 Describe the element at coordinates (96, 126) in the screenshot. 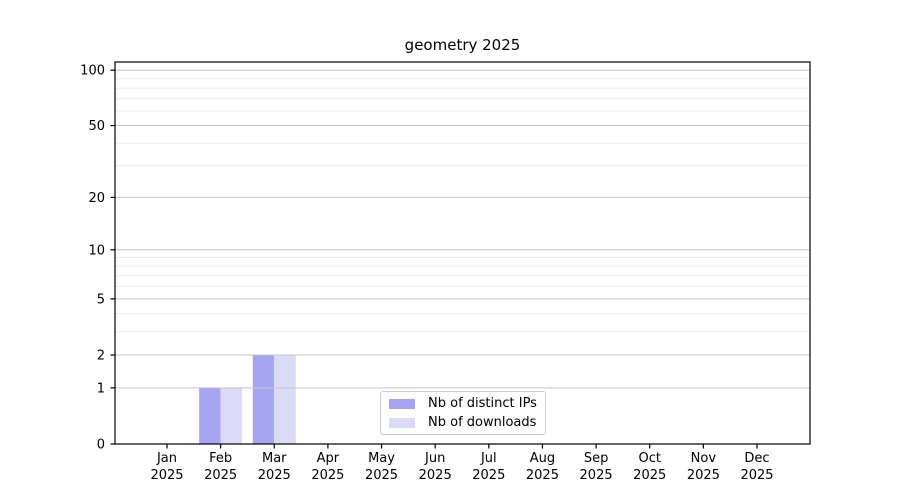

I see `y-tick-label-50: 50` at that location.